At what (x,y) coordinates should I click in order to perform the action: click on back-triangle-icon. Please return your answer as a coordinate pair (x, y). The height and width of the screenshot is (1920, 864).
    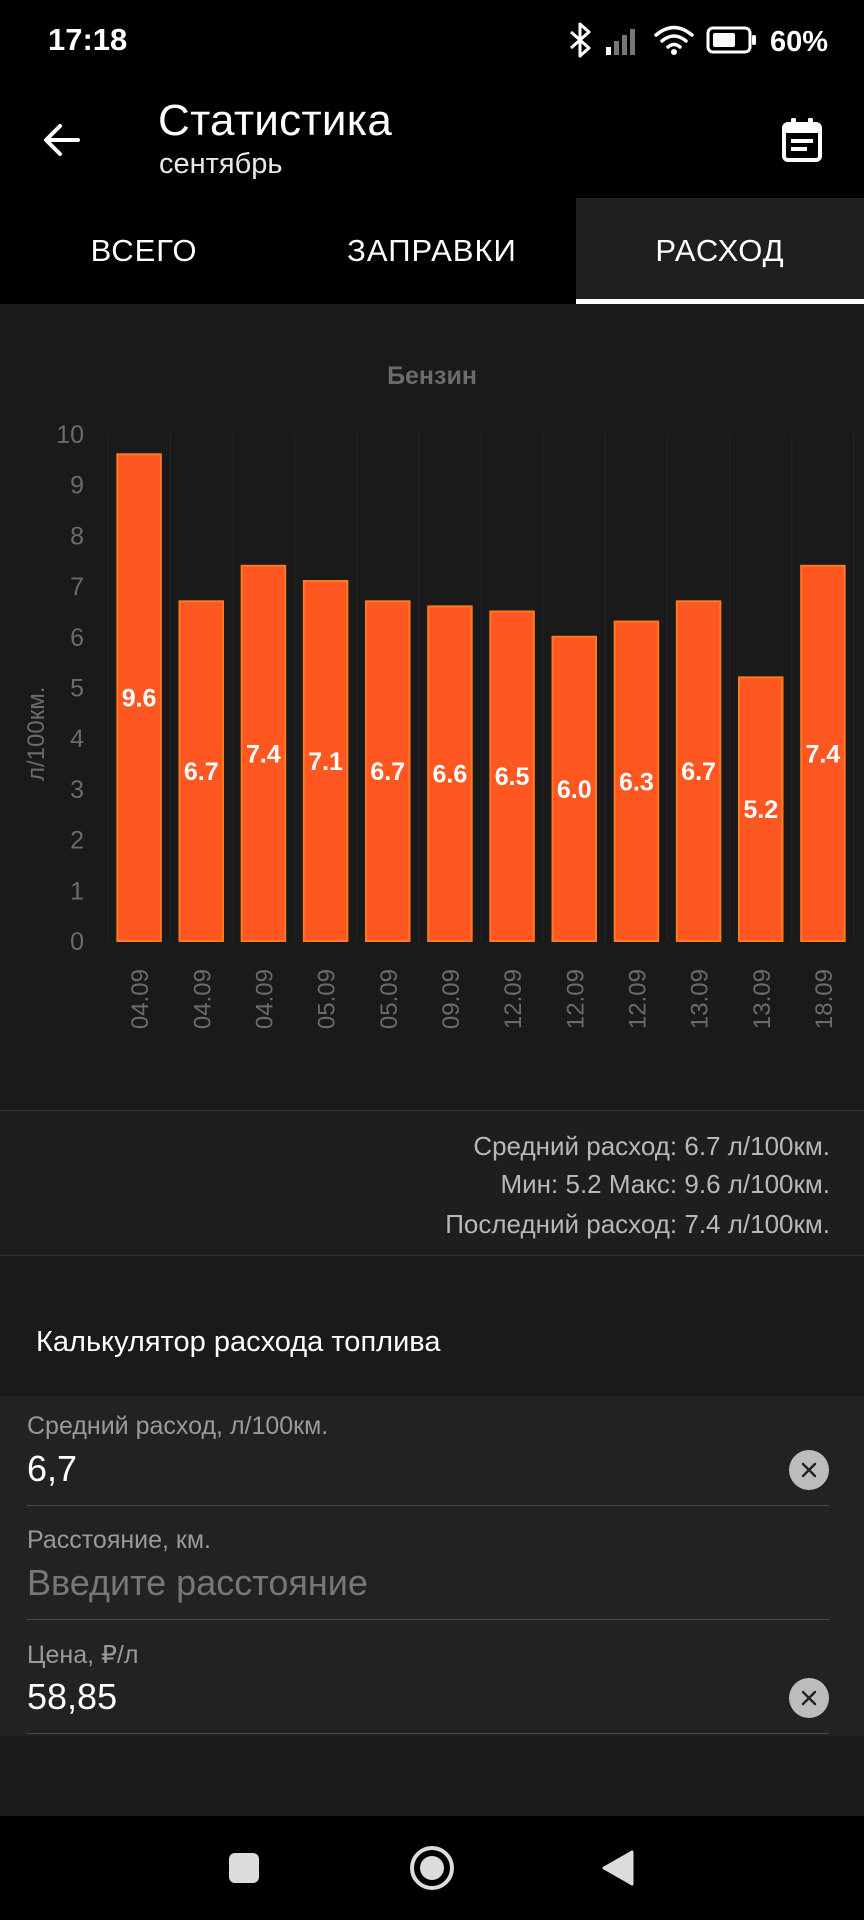
    Looking at the image, I should click on (618, 1868).